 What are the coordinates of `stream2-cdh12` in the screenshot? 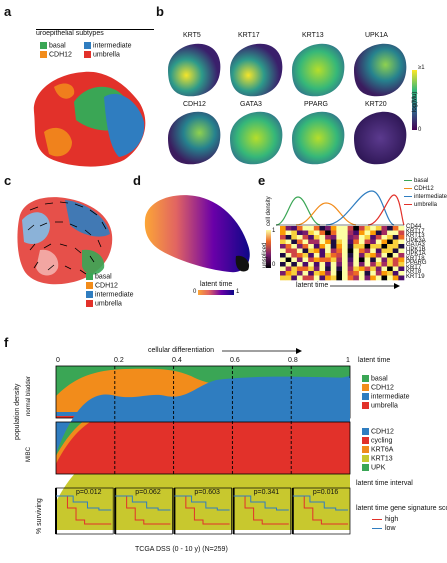 It's located at (203, 415).